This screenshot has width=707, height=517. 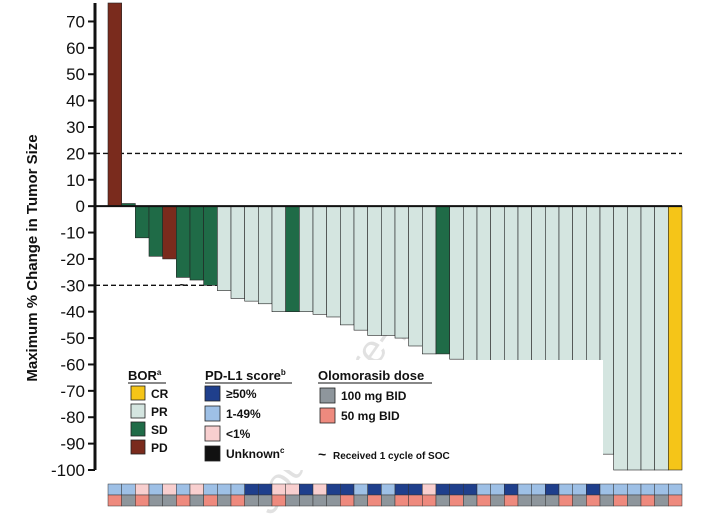 What do you see at coordinates (75, 101) in the screenshot?
I see `y-tick-label: 40` at bounding box center [75, 101].